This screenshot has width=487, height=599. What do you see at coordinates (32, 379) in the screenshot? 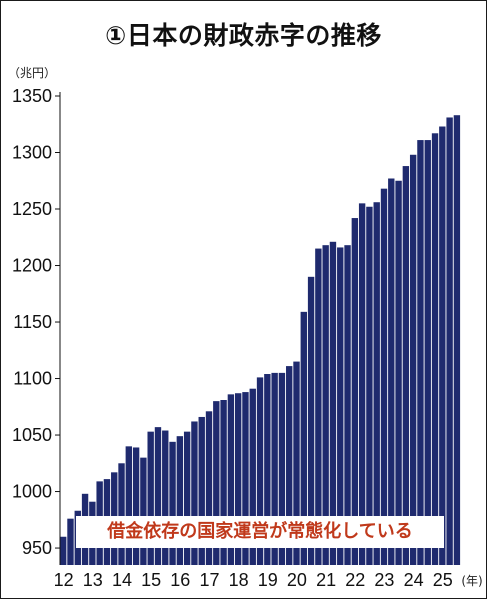
I see `y-tick-label: 1100` at bounding box center [32, 379].